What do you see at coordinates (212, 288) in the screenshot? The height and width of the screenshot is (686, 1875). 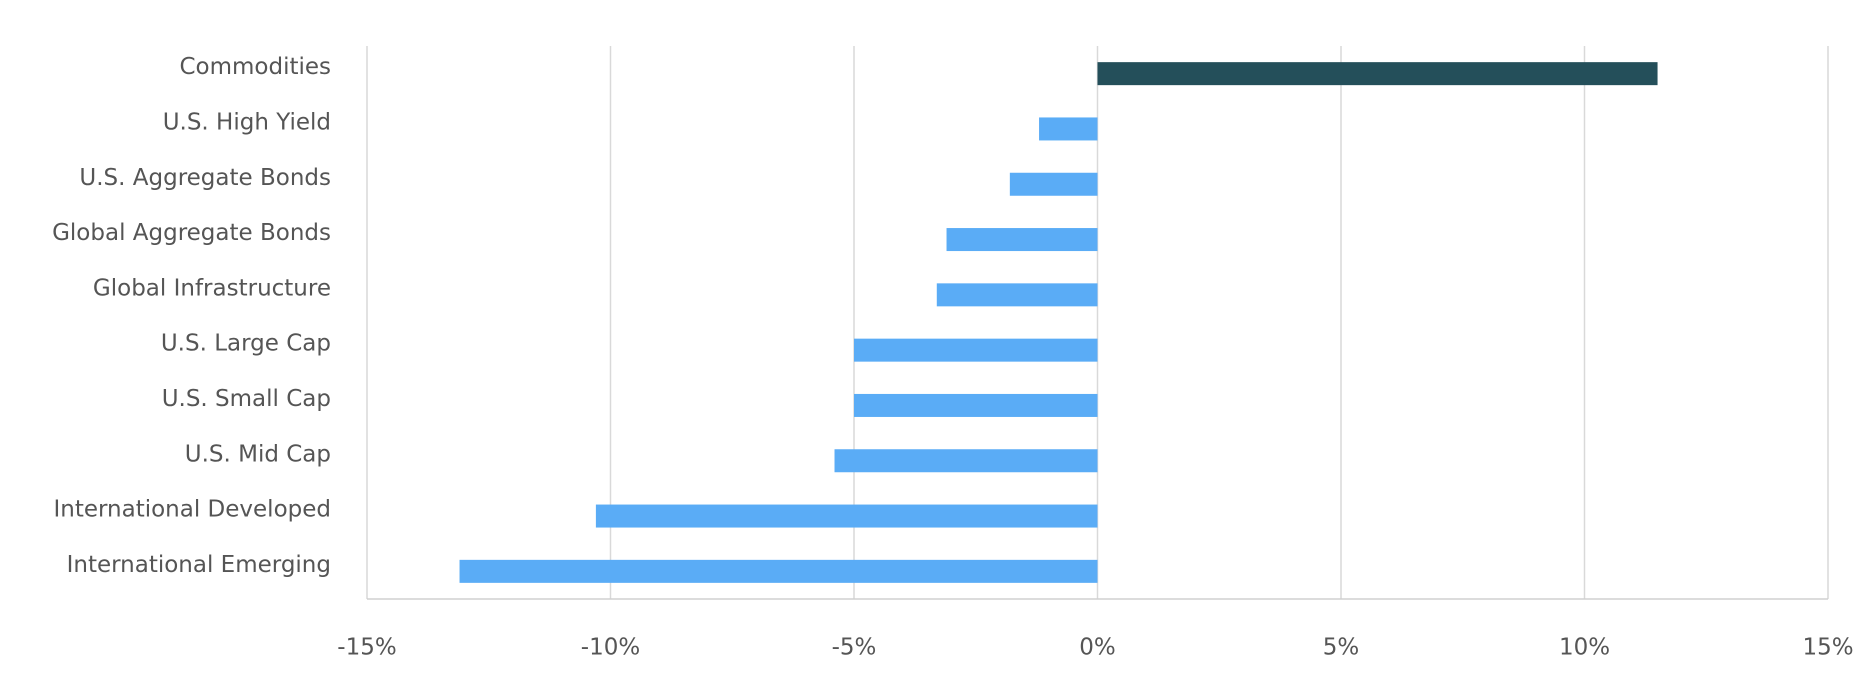 I see `y-tick-label: Global Infrastructure` at bounding box center [212, 288].